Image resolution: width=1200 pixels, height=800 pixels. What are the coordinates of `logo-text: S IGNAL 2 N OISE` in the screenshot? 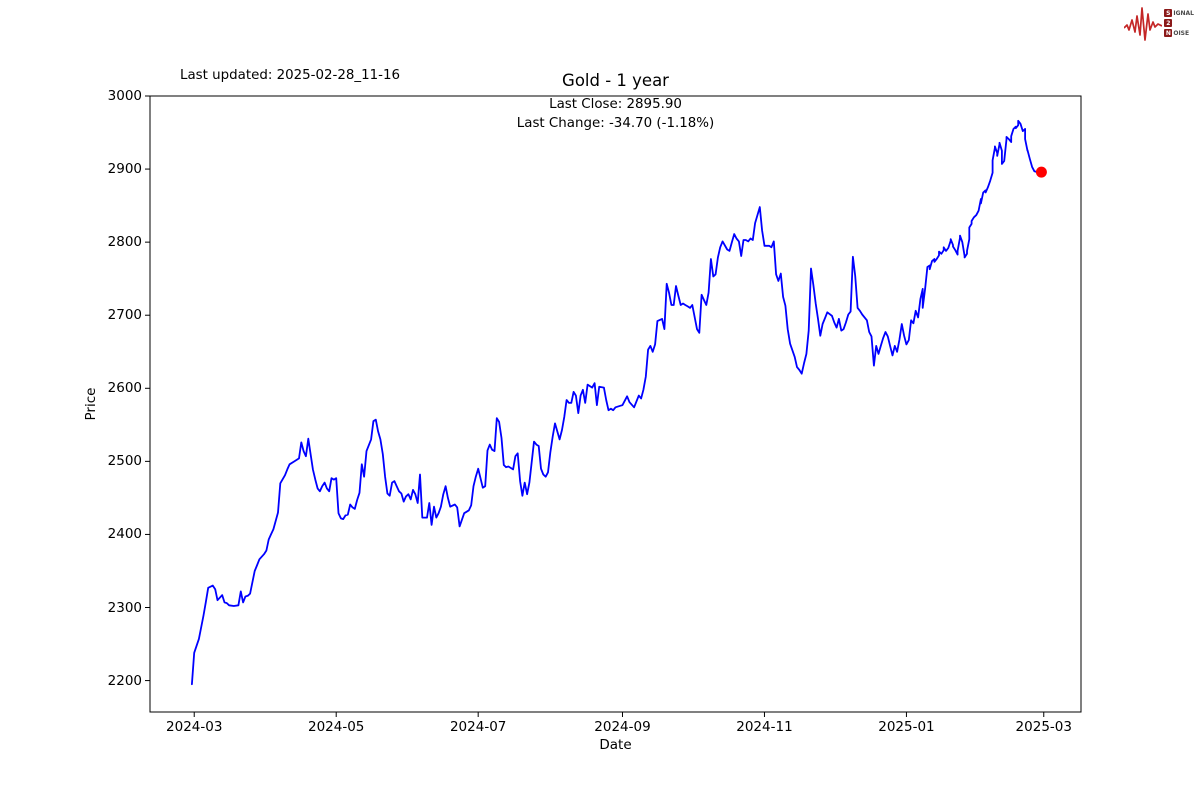 It's located at (1179, 23).